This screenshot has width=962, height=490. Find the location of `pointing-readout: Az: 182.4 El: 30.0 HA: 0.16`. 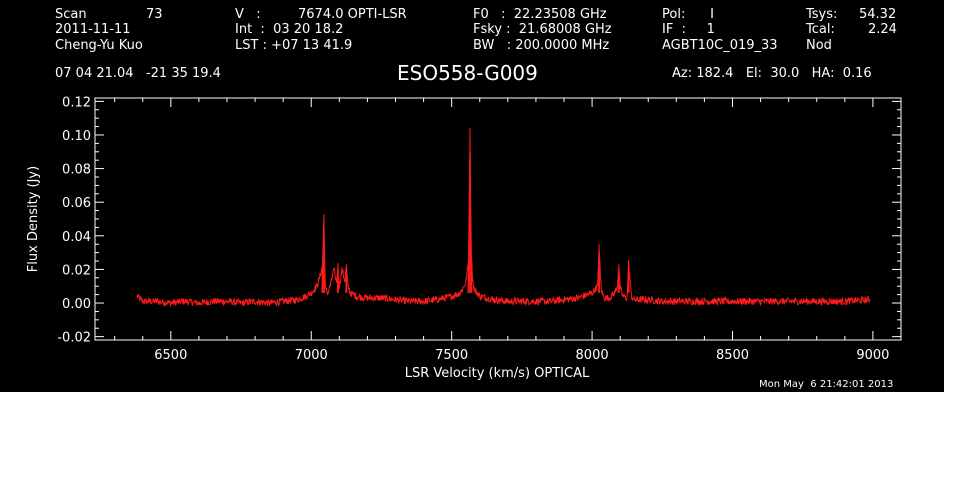

pointing-readout: Az: 182.4 El: 30.0 HA: 0.16 is located at coordinates (772, 73).